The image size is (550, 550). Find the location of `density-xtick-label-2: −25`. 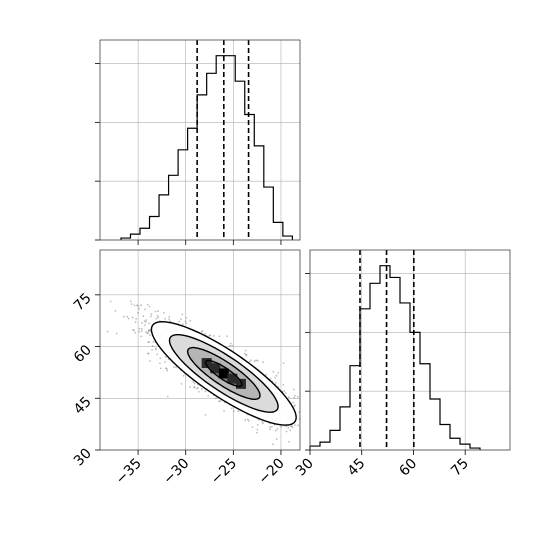

density-xtick-label-2: −25 is located at coordinates (224, 472).